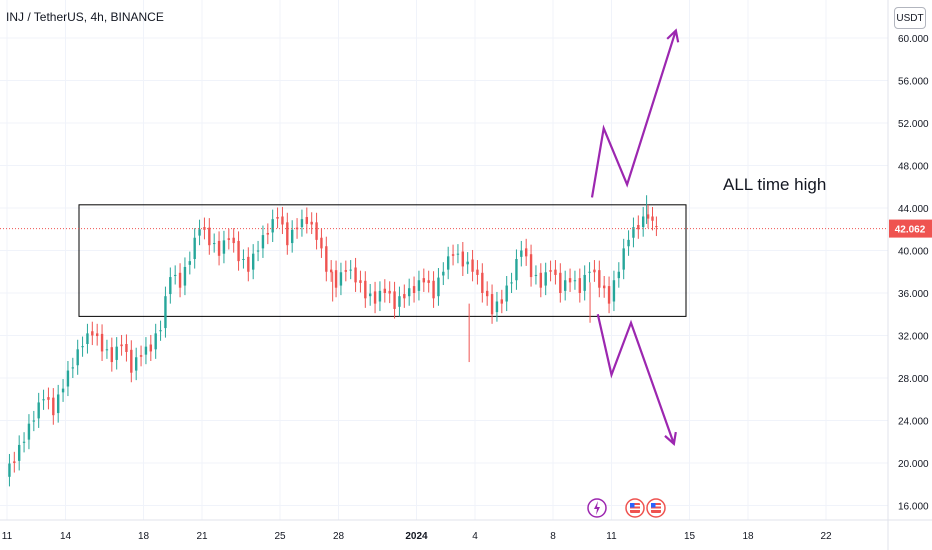 The height and width of the screenshot is (550, 932). What do you see at coordinates (66, 536) in the screenshot?
I see `x-tick-label: 14` at bounding box center [66, 536].